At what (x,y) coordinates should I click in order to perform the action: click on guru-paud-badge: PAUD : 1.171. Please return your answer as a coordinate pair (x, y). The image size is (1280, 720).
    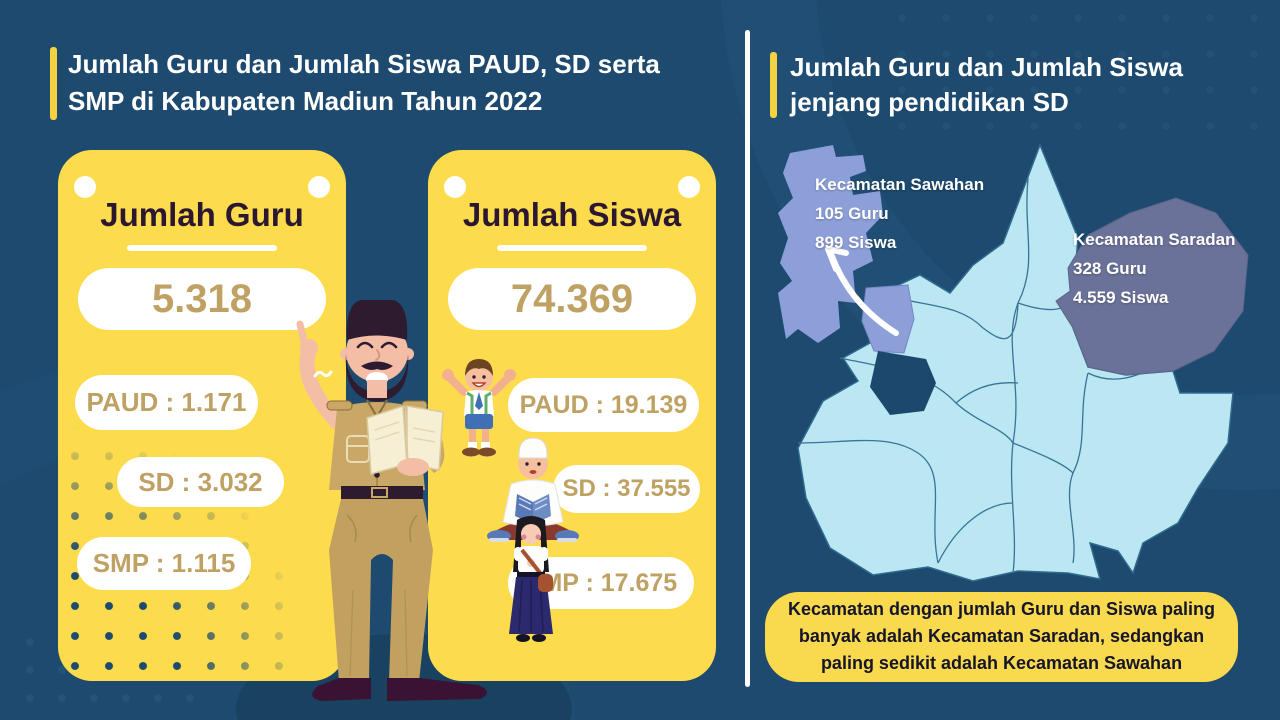
    Looking at the image, I should click on (166, 402).